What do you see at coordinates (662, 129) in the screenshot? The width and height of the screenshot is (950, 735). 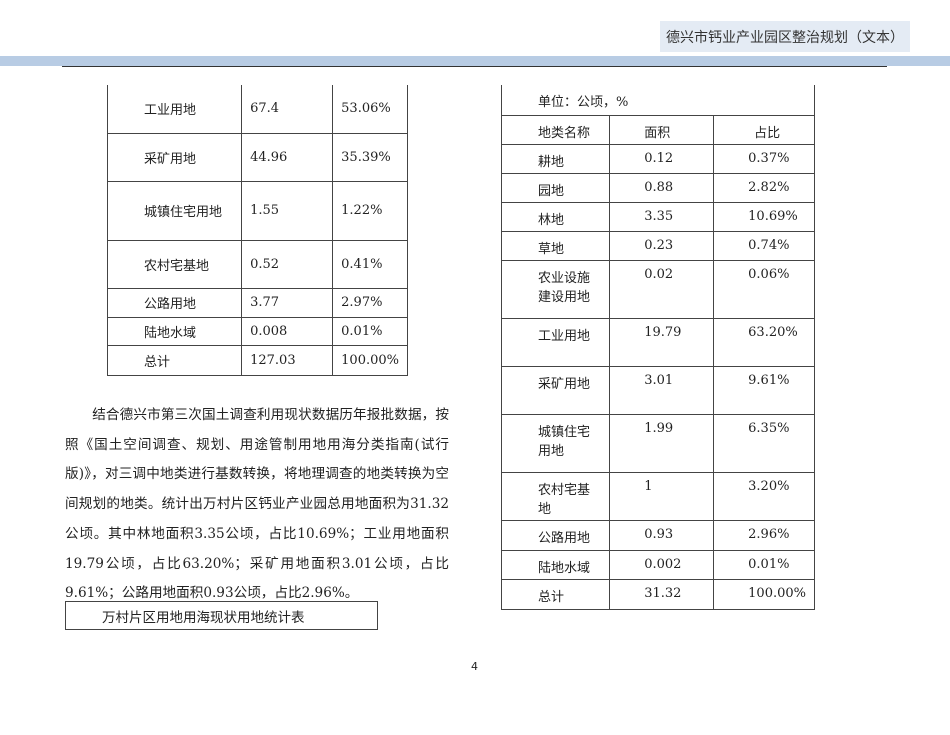 I see `header-cell: 面积` at bounding box center [662, 129].